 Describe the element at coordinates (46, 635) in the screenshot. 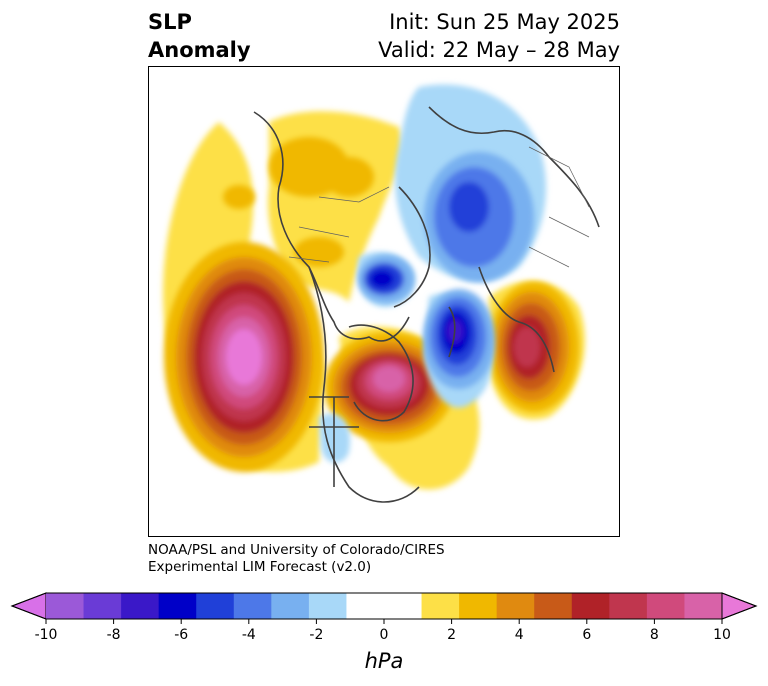

I see `colorbar-tick-label: -10` at that location.